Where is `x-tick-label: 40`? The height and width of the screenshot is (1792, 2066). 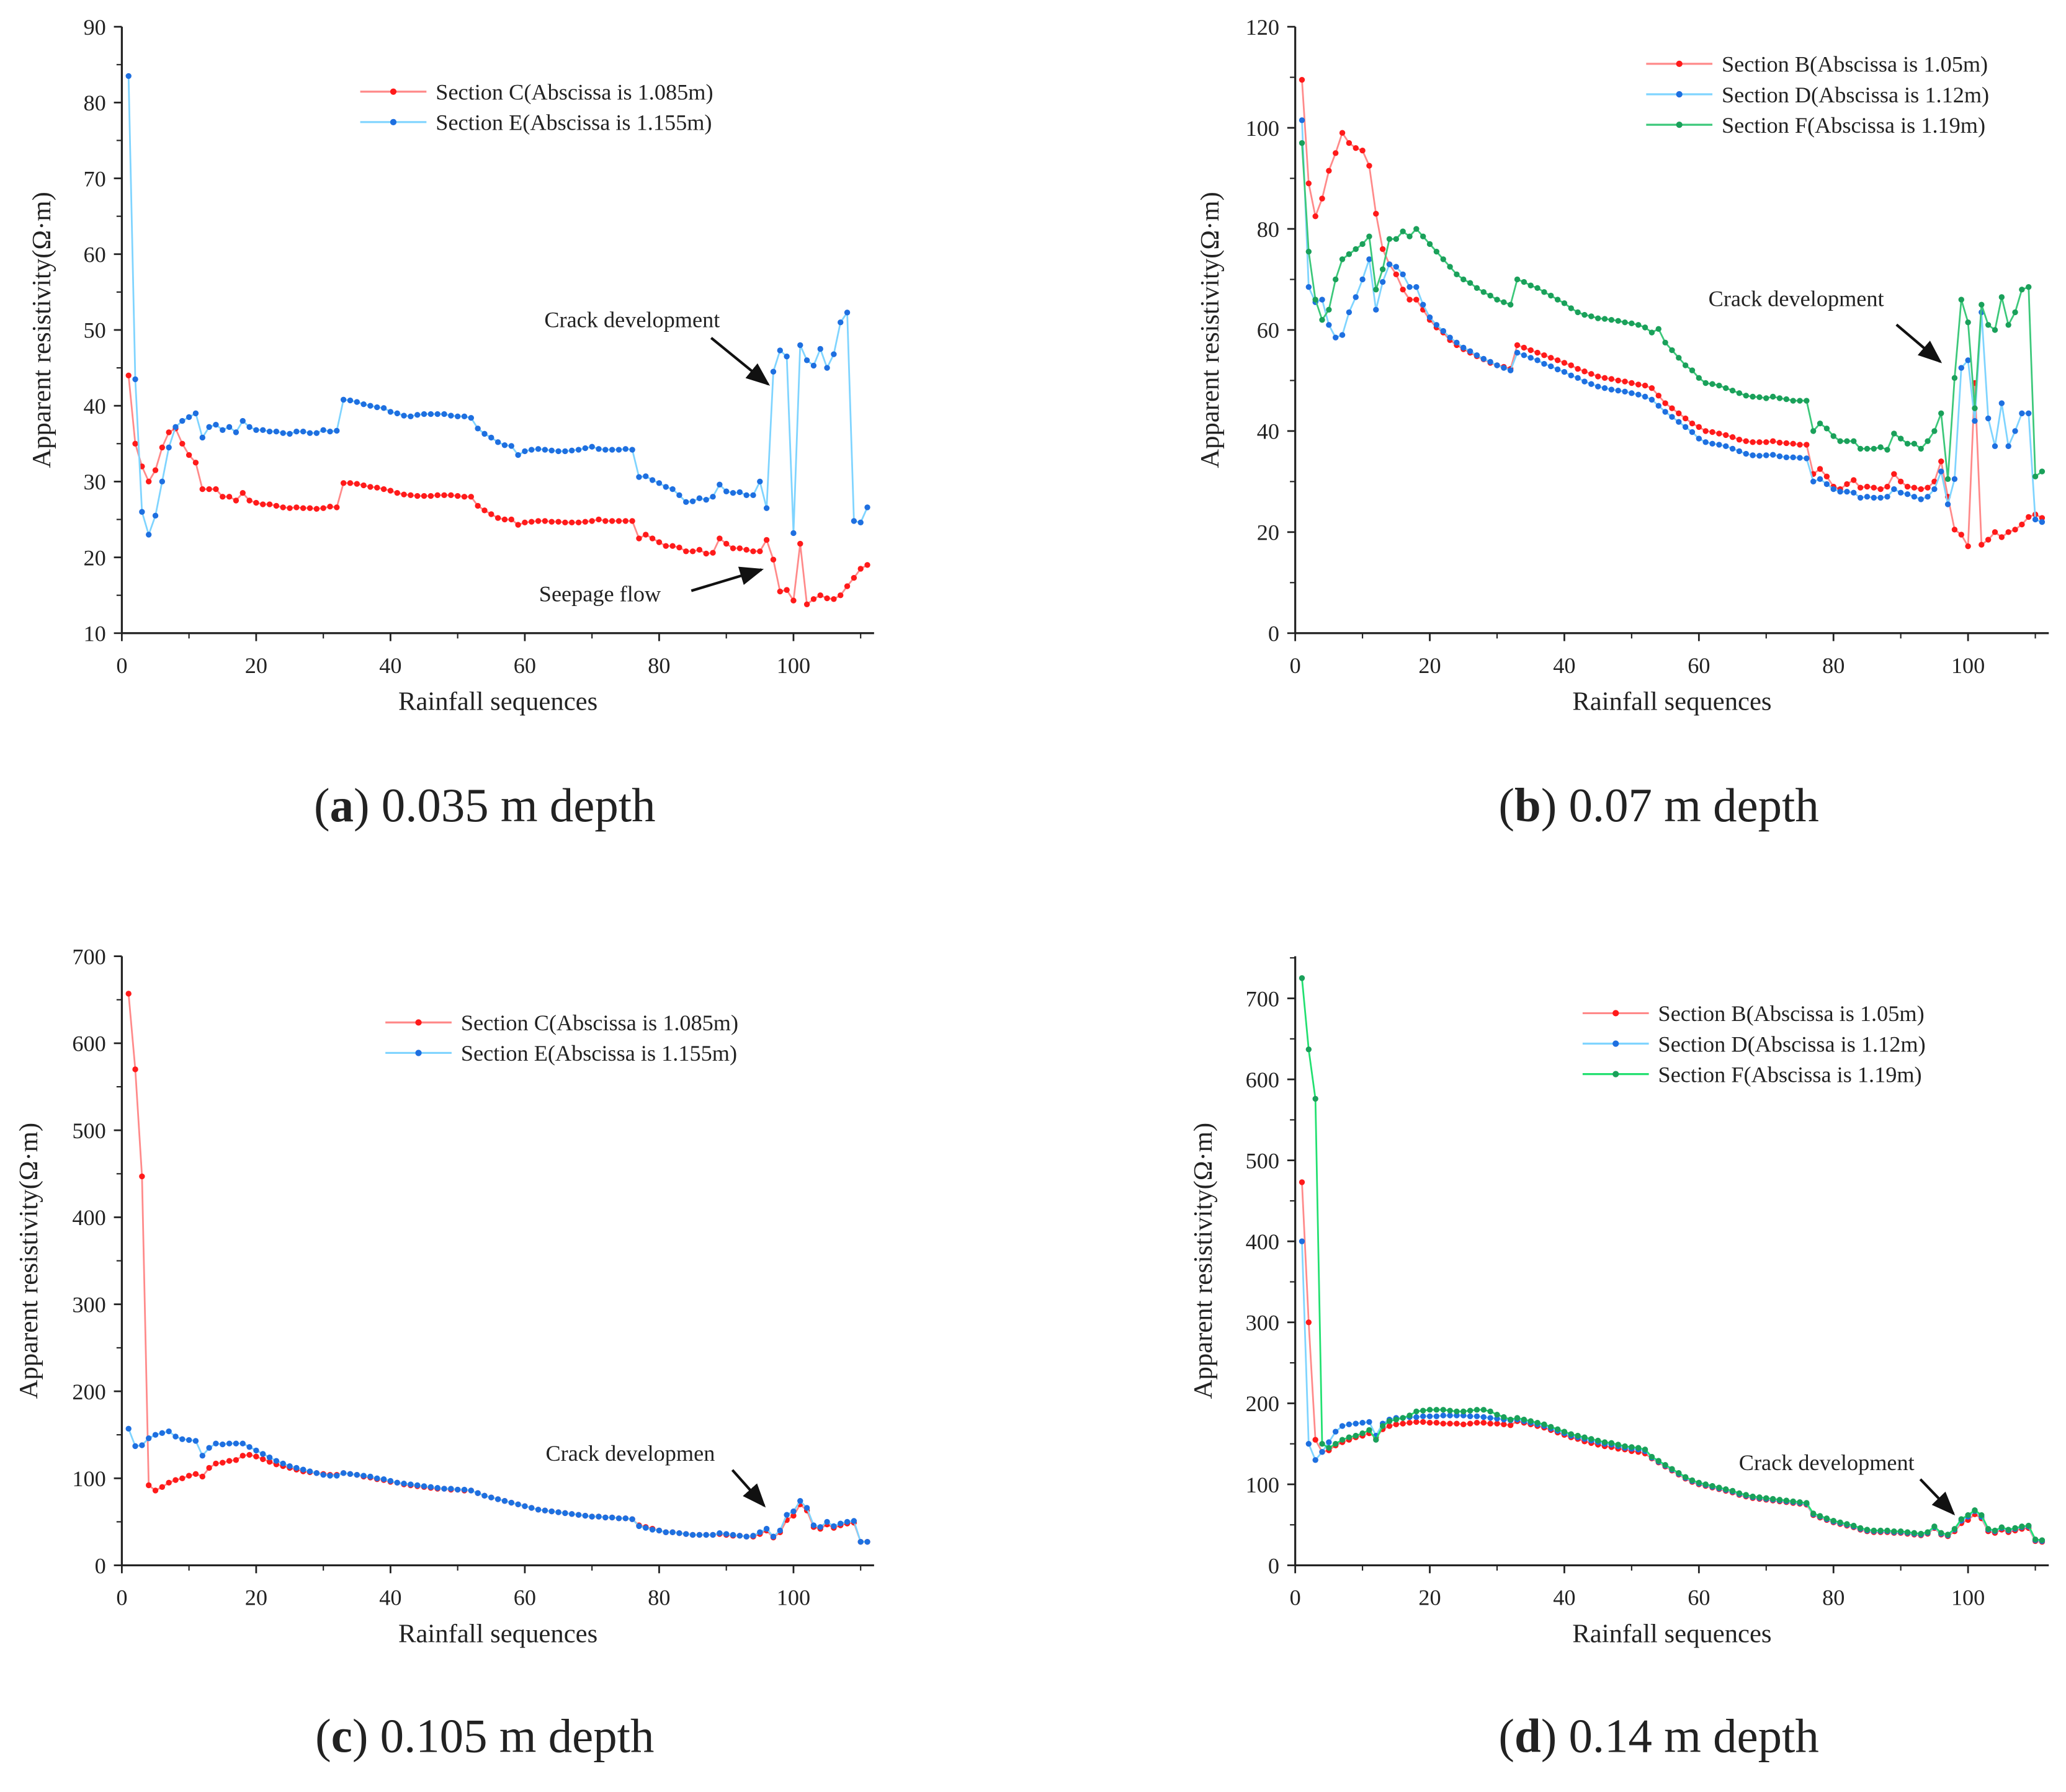 x-tick-label: 40 is located at coordinates (1564, 1598).